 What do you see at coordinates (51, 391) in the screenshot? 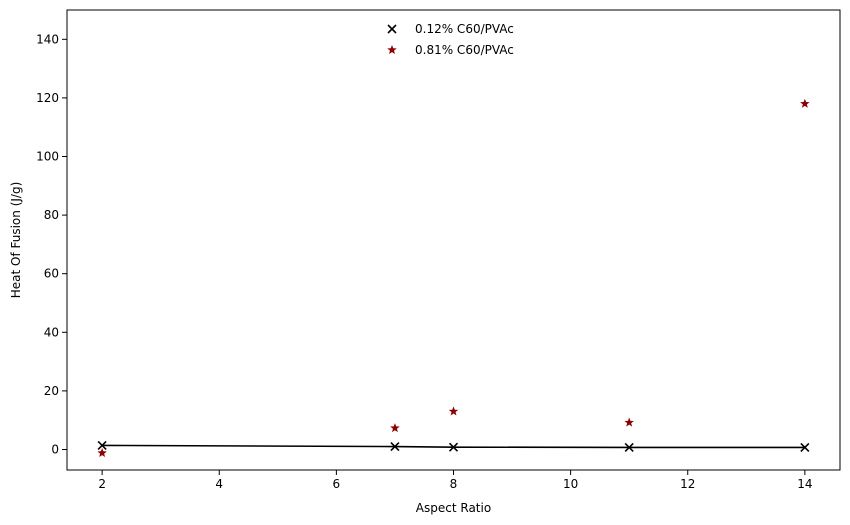
I see `y-tick-label: 20` at bounding box center [51, 391].